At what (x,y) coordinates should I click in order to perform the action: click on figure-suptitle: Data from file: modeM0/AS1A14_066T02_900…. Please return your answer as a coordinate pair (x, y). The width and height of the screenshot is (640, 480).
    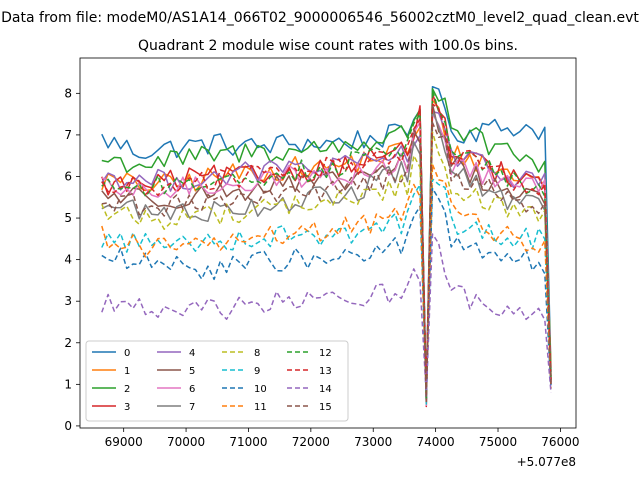
    Looking at the image, I should click on (320, 18).